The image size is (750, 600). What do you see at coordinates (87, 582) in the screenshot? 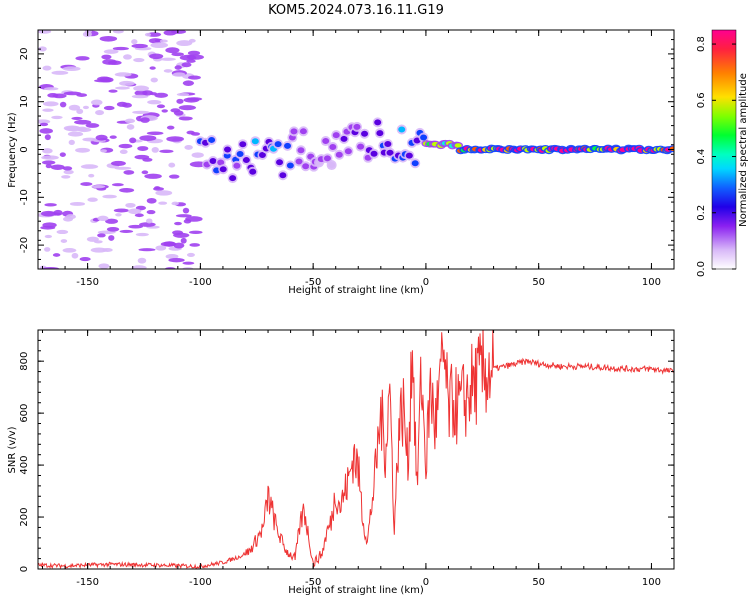
I see `snr-x-tick-label: -150` at bounding box center [87, 582].